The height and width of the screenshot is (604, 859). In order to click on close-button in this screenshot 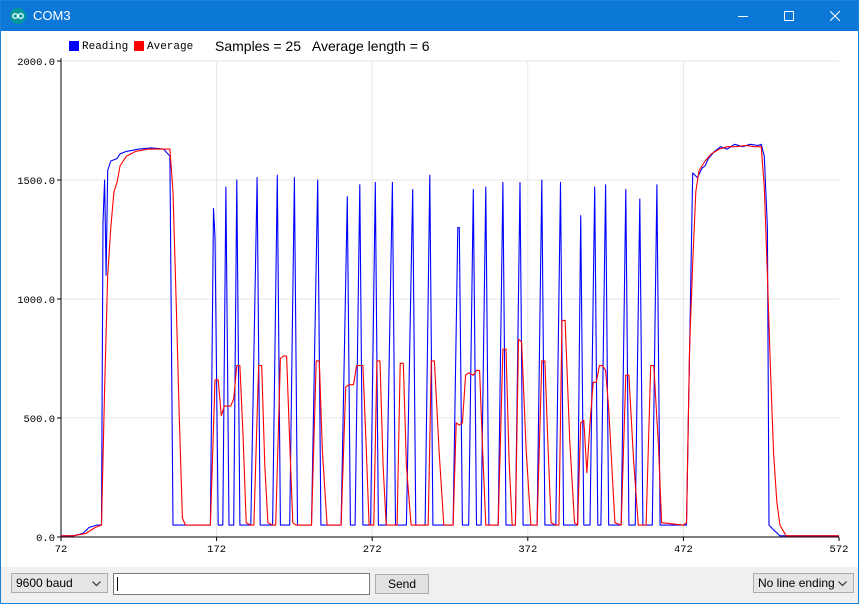, I will do `click(835, 16)`.